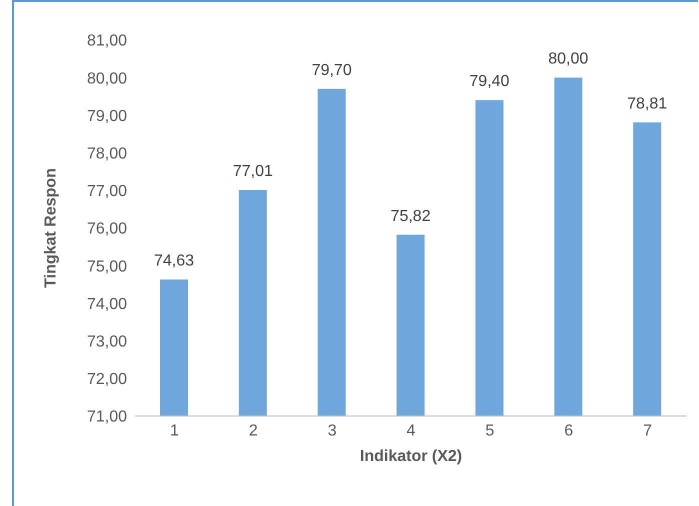  Describe the element at coordinates (51, 228) in the screenshot. I see `y-axis-title: Tingkat Respon` at that location.